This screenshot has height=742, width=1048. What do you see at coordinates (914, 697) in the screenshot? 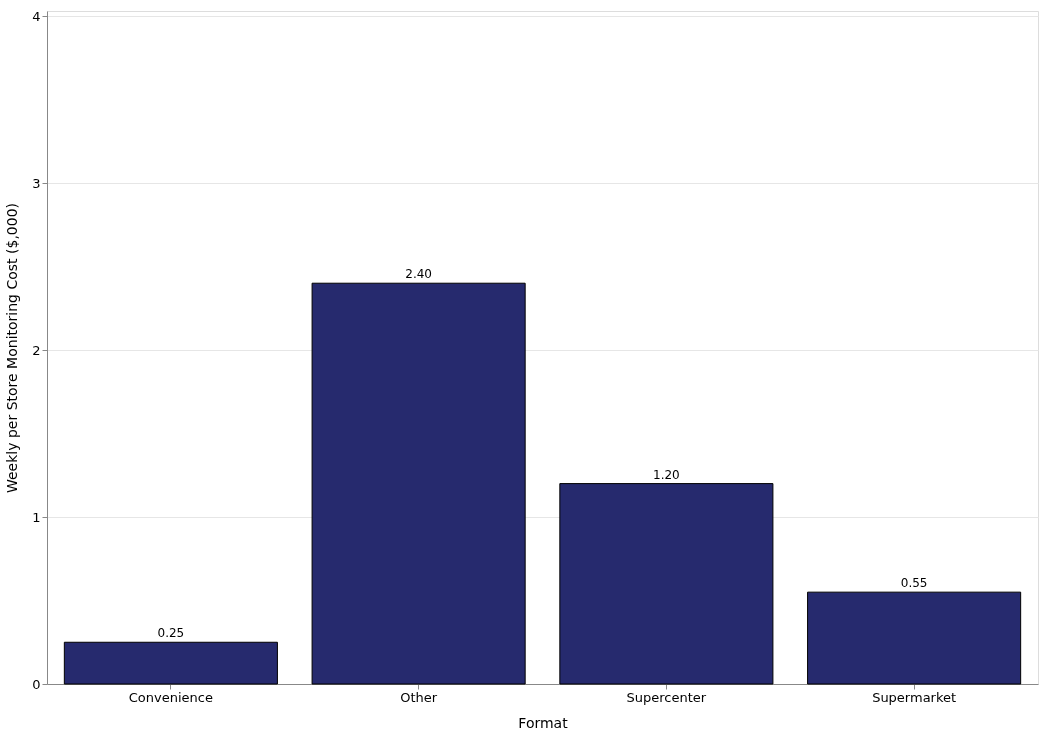
I see `x-tick-label: Supermarket` at bounding box center [914, 697].